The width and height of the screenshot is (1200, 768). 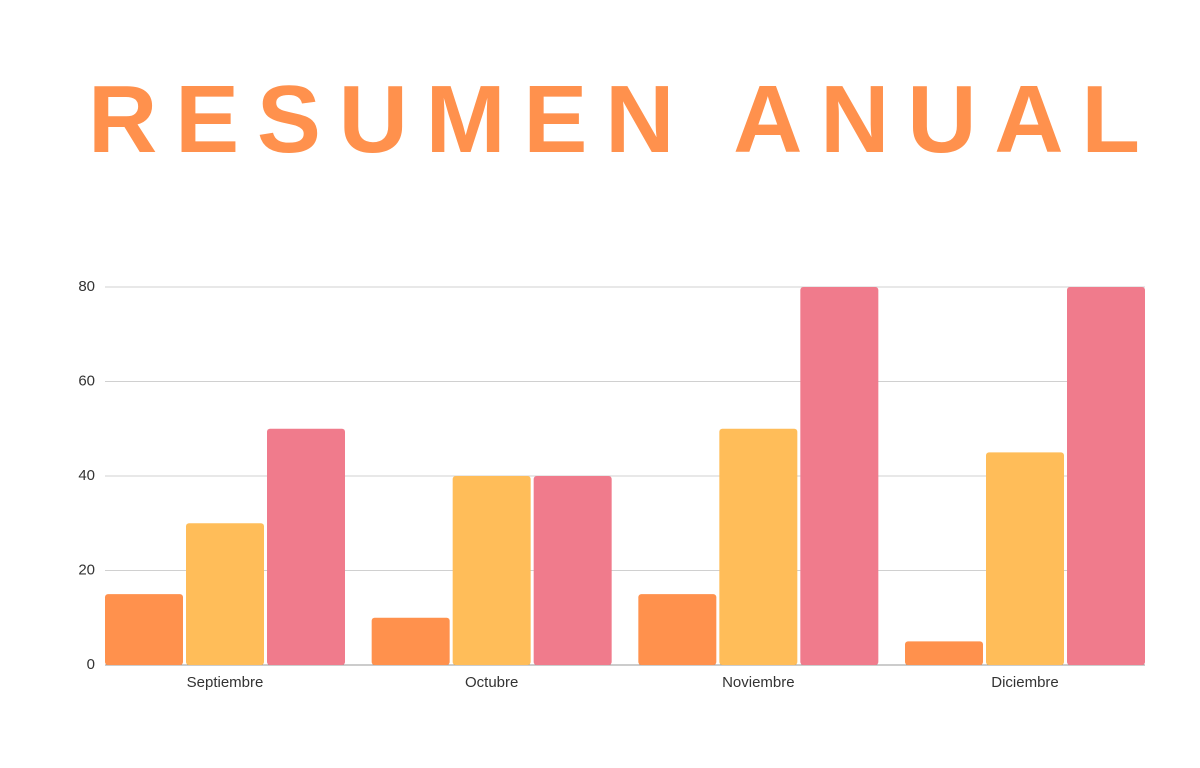 I want to click on y-tick-label: 40, so click(x=86, y=475).